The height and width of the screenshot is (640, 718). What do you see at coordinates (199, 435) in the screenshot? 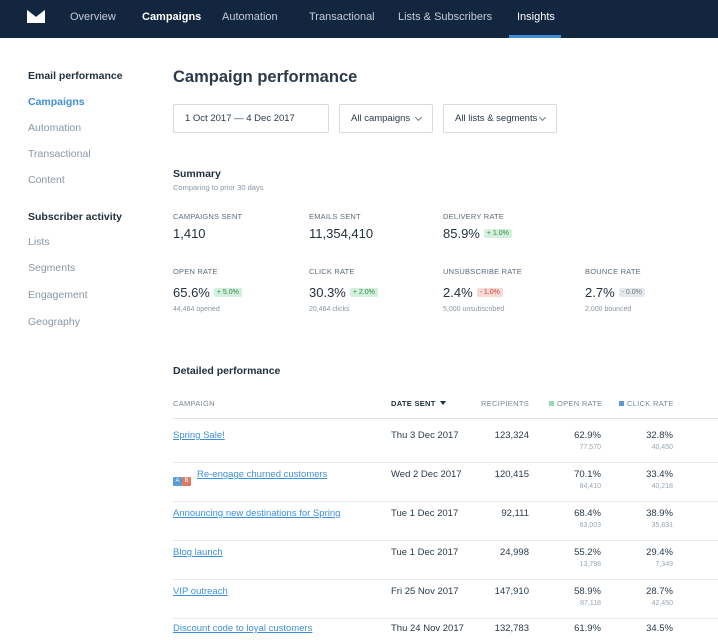
I see `campaign-link: Spring Sale!` at bounding box center [199, 435].